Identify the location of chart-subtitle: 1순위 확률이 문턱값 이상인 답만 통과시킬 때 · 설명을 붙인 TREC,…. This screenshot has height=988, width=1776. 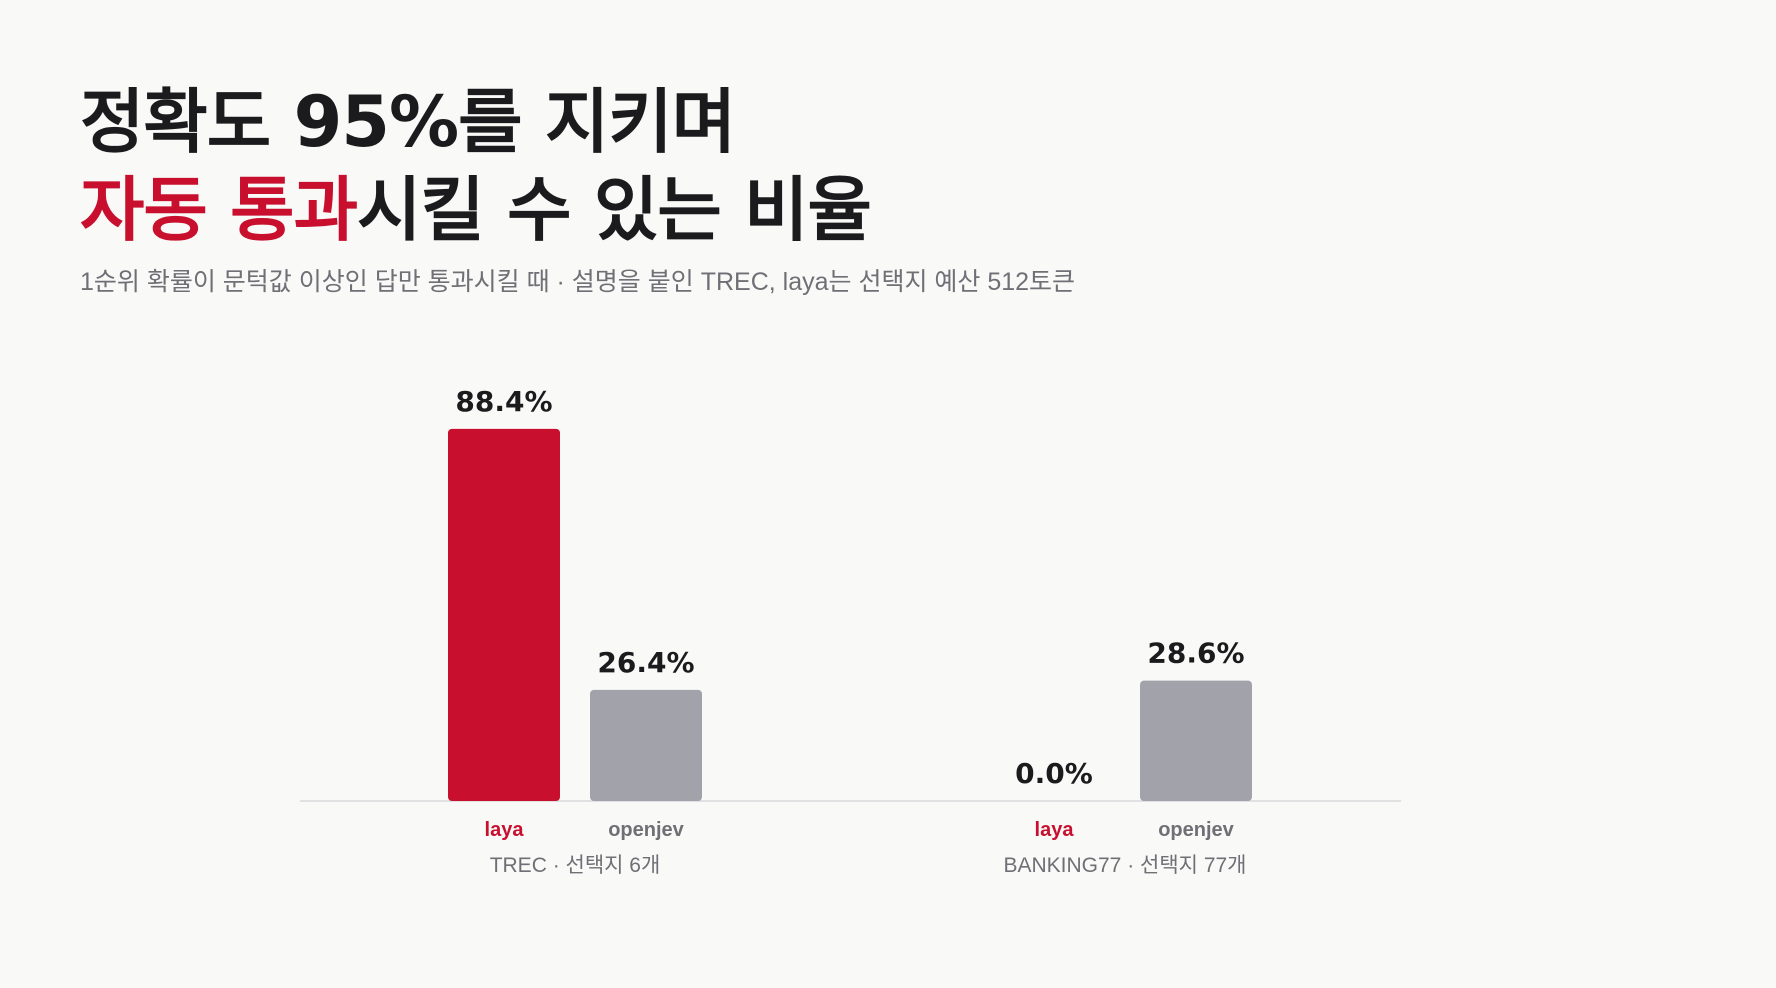
(578, 282).